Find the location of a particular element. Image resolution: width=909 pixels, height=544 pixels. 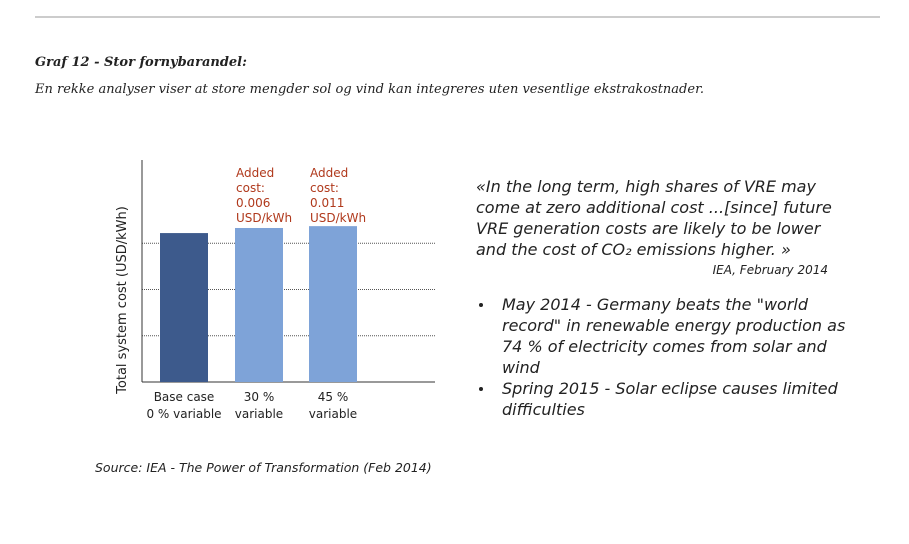

bullet-line: difficulties is located at coordinates (543, 409).